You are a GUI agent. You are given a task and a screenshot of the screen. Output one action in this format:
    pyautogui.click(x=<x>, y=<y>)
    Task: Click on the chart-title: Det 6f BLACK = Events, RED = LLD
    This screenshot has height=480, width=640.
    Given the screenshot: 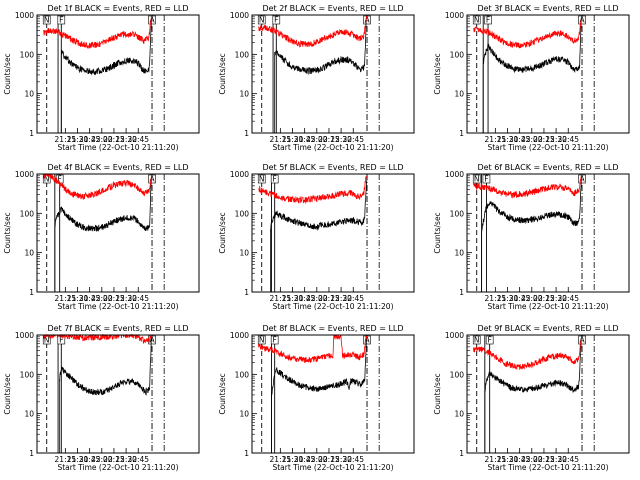 What is the action you would take?
    pyautogui.click(x=547, y=167)
    